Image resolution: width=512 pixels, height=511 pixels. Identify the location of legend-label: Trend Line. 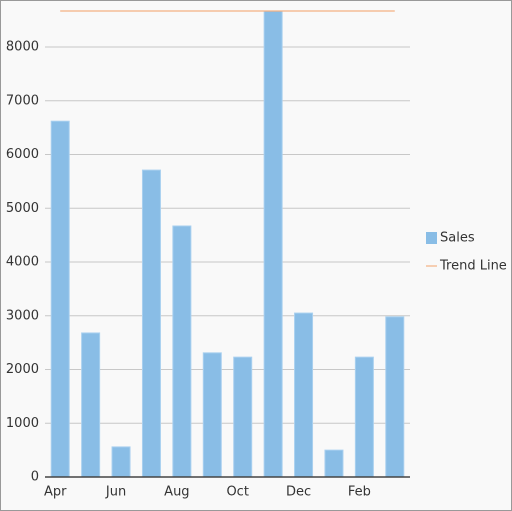
(473, 266).